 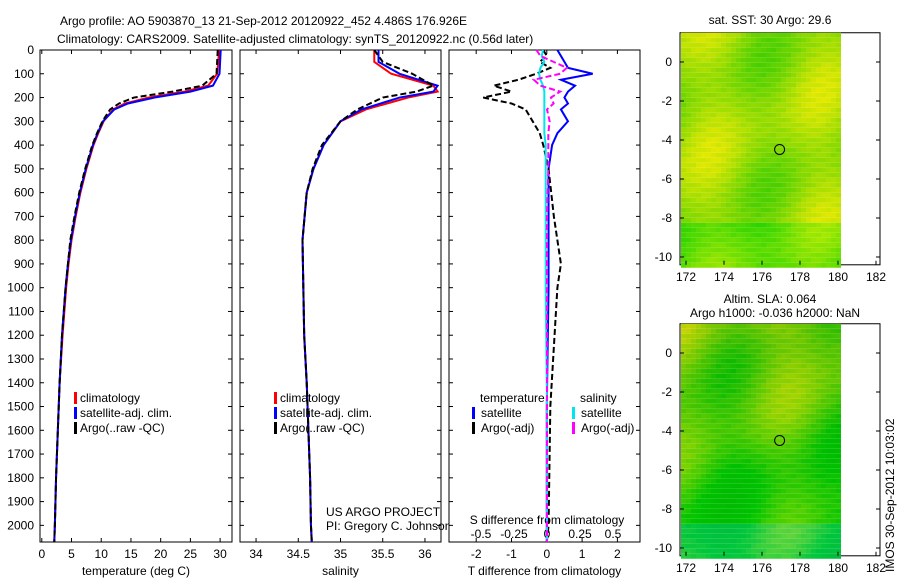 I want to click on y-tick-label: 1700, so click(x=20, y=454).